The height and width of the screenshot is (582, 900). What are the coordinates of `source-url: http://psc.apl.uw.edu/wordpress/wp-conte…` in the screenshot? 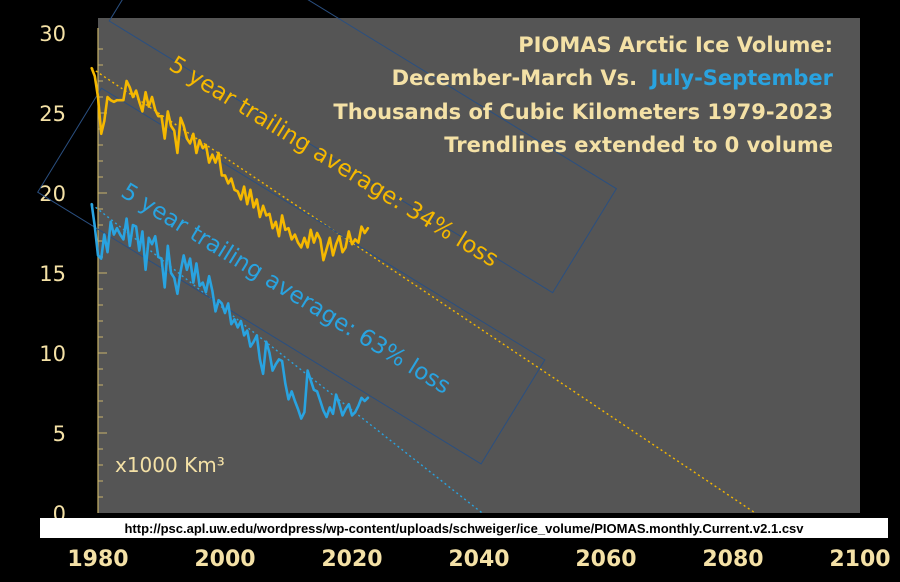 It's located at (464, 528).